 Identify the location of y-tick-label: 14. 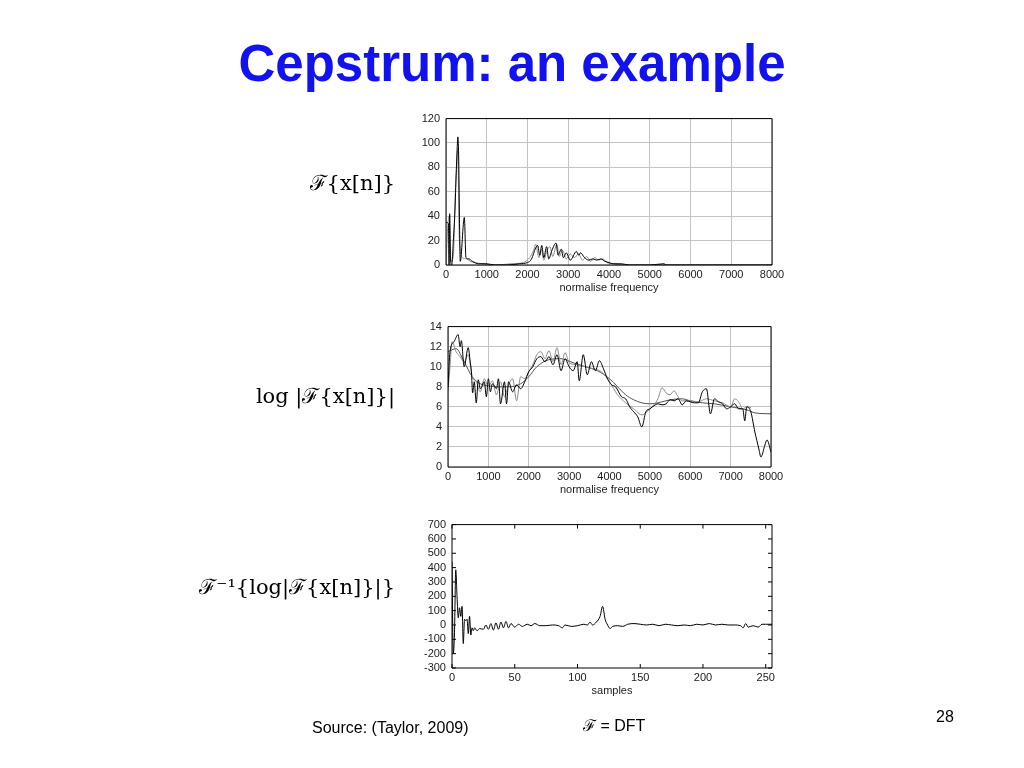
(435, 325).